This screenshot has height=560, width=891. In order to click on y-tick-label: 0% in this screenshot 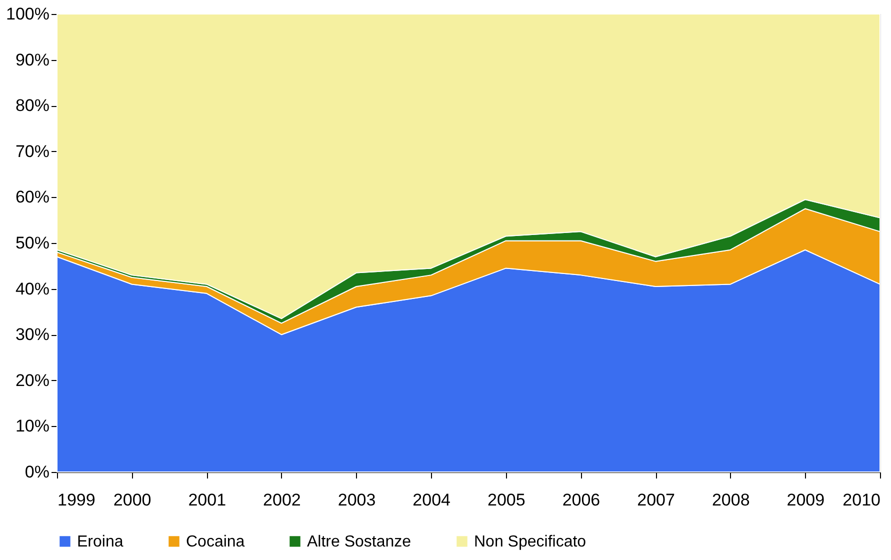, I will do `click(37, 472)`.